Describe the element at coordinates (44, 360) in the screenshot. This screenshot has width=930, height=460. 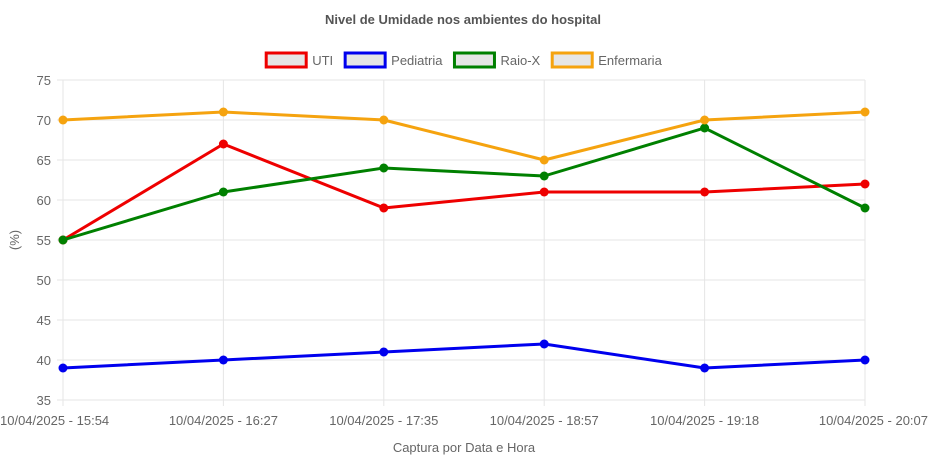
I see `y-tick-label: 40` at that location.